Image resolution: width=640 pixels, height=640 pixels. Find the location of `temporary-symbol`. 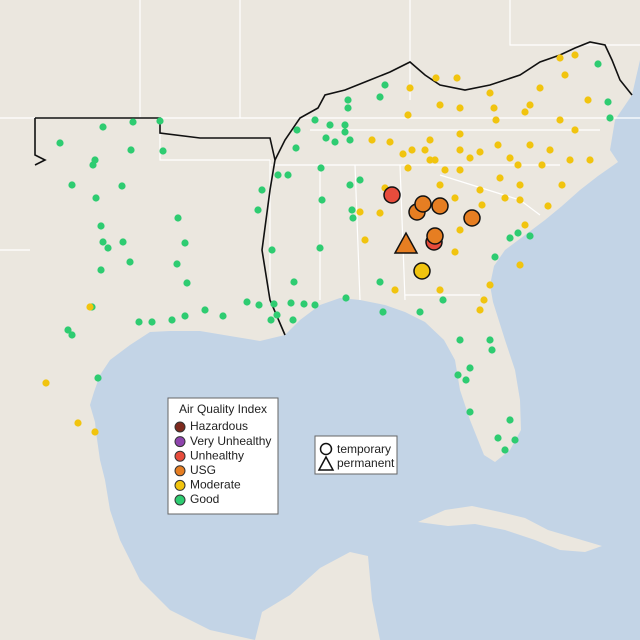

temporary-symbol is located at coordinates (326, 449).